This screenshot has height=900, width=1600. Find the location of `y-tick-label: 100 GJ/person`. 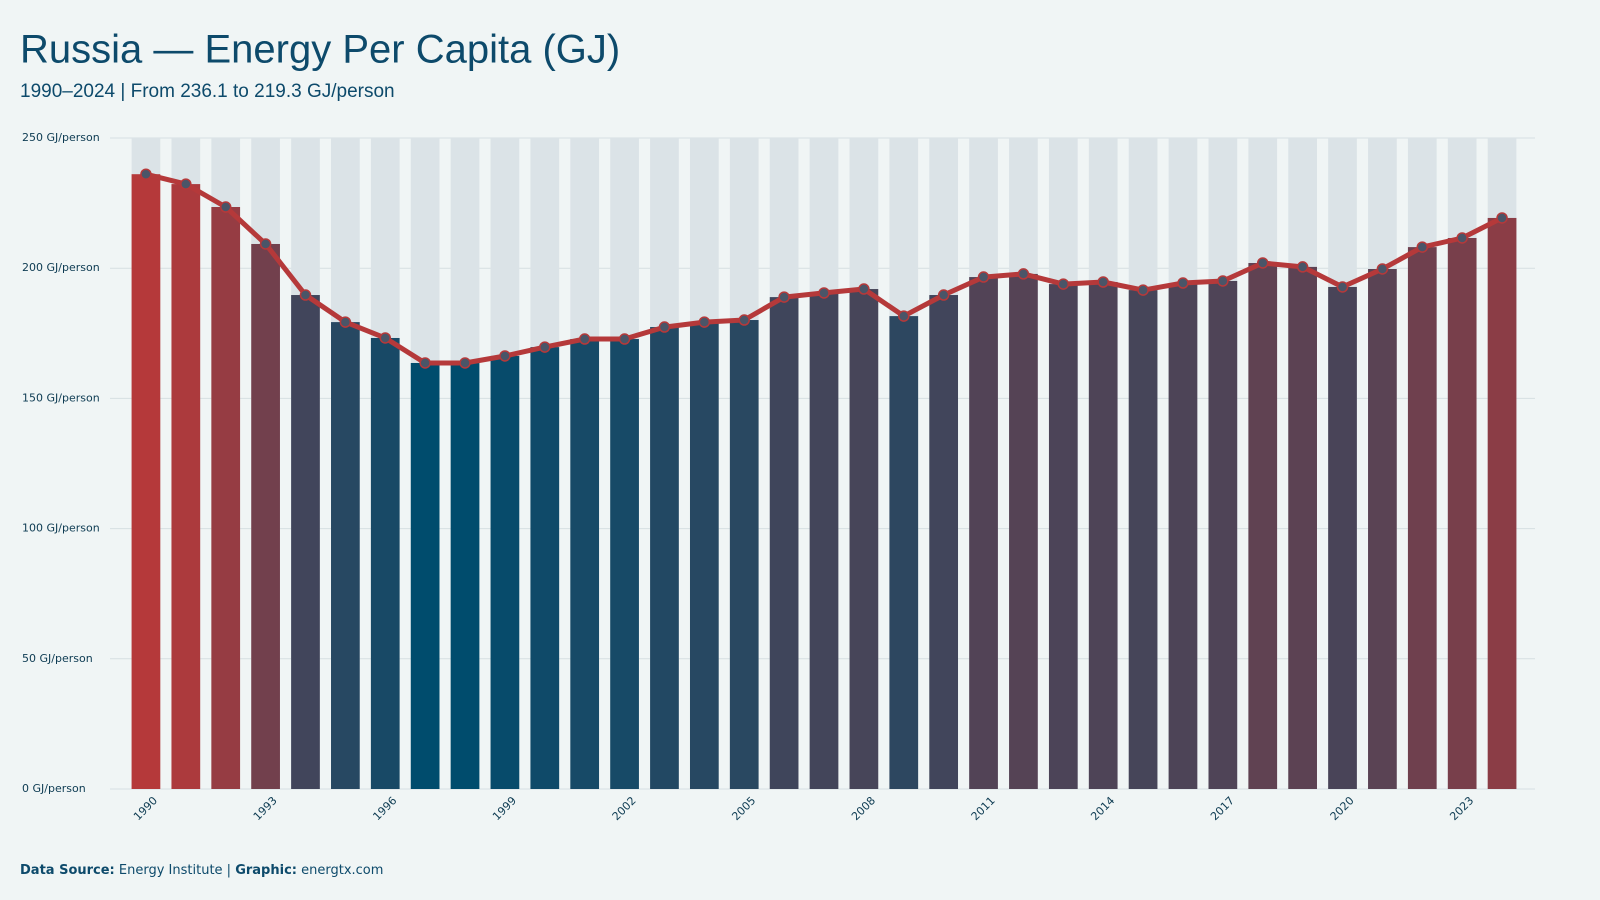

y-tick-label: 100 GJ/person is located at coordinates (61, 528).